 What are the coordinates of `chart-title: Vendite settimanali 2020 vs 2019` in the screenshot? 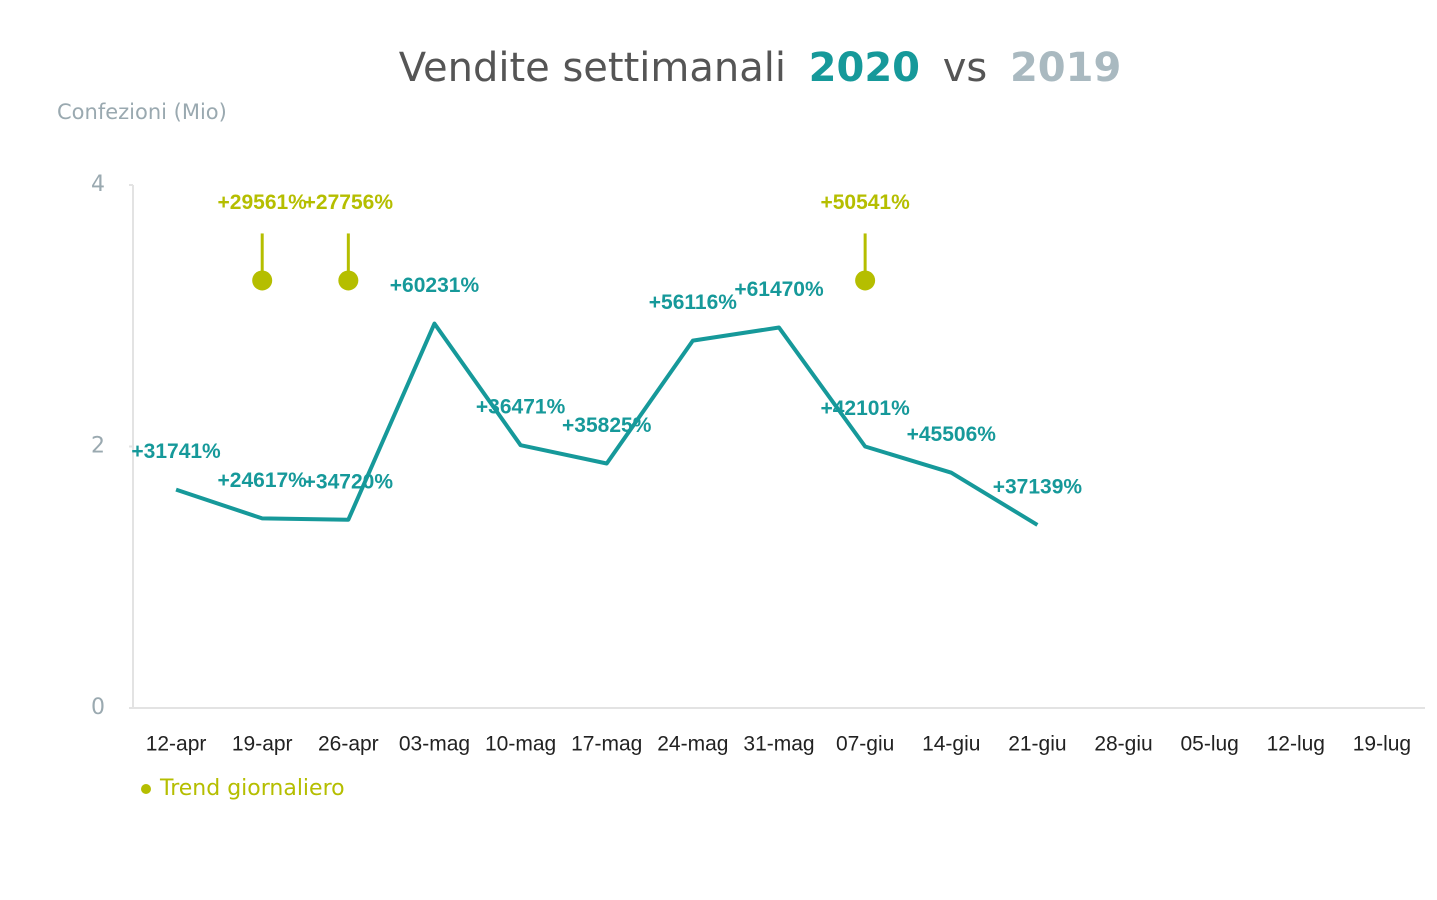 It's located at (760, 68).